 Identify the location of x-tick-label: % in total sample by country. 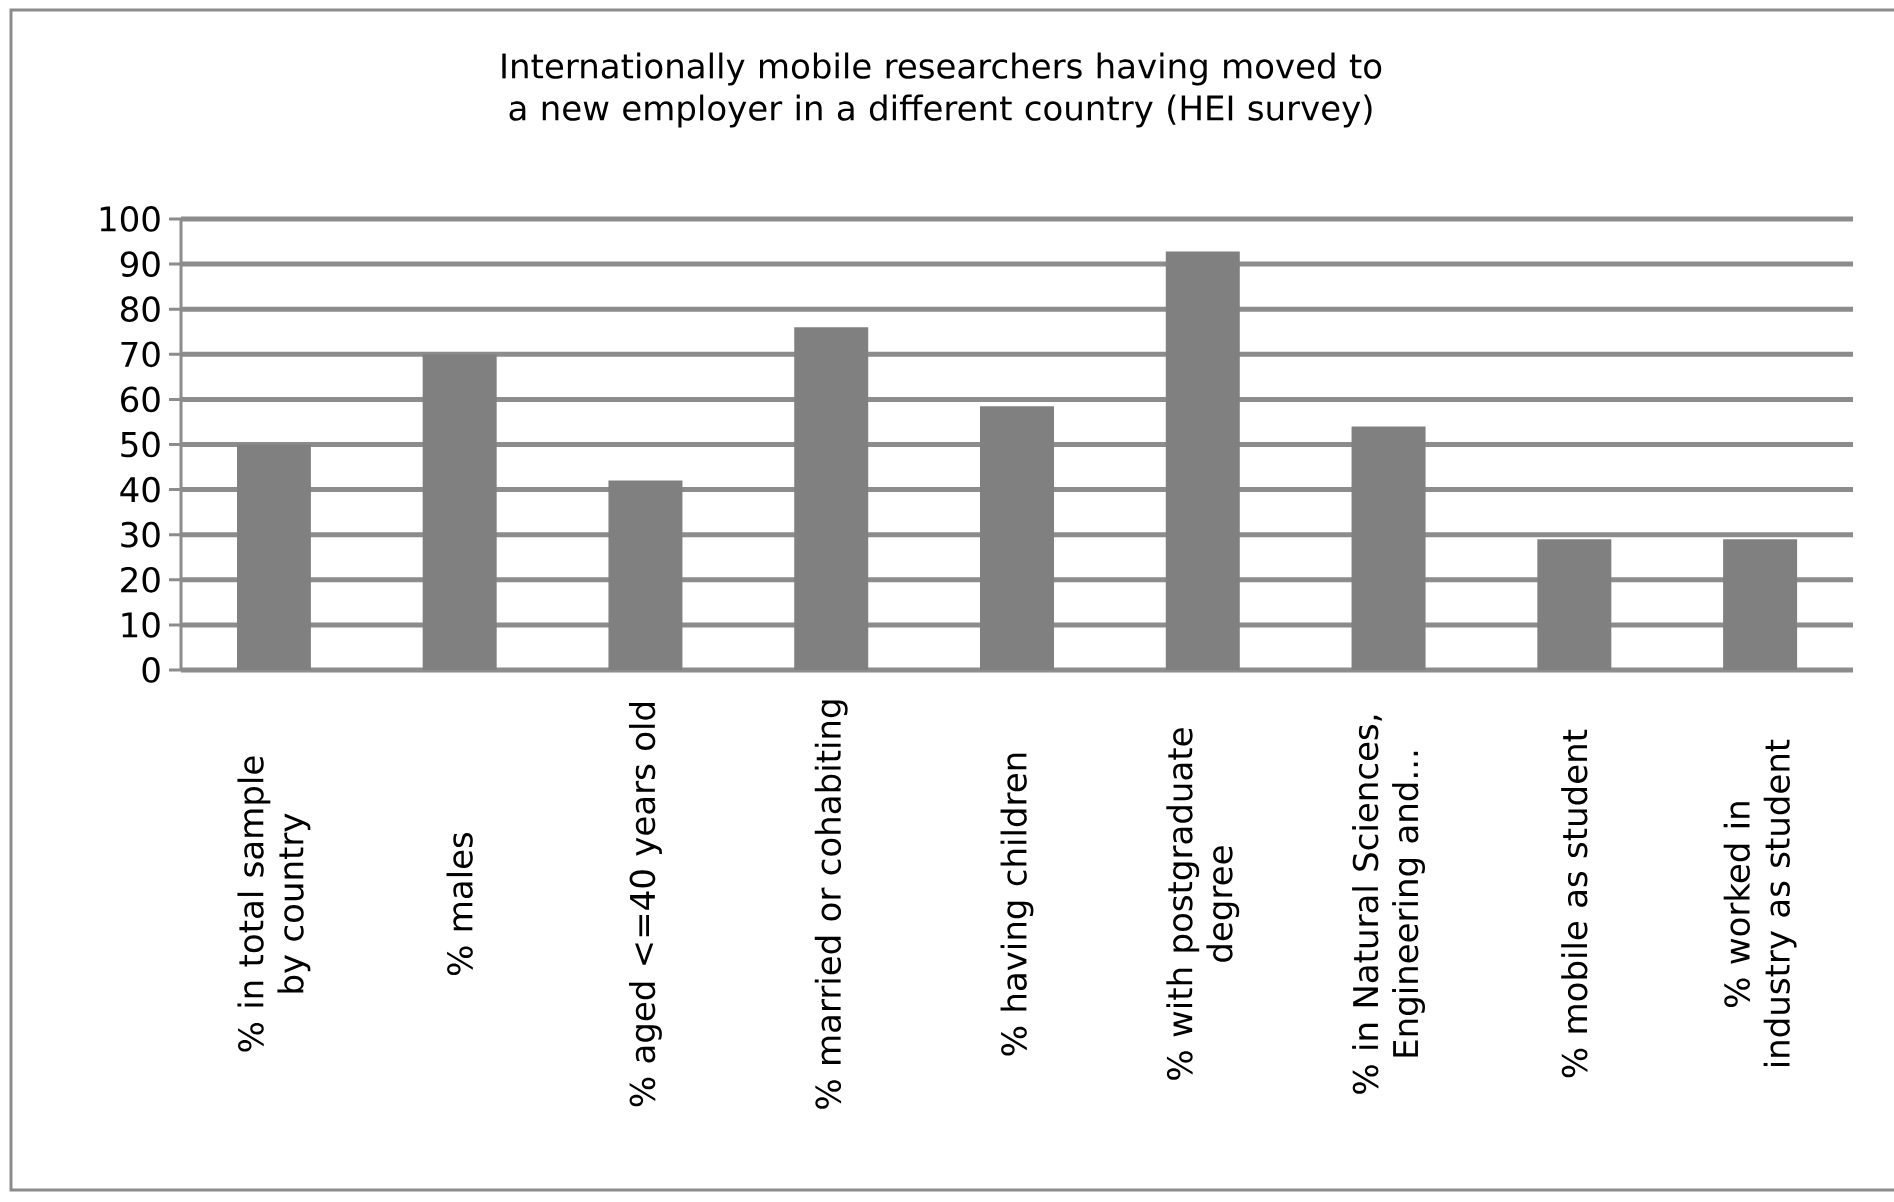
(274, 904).